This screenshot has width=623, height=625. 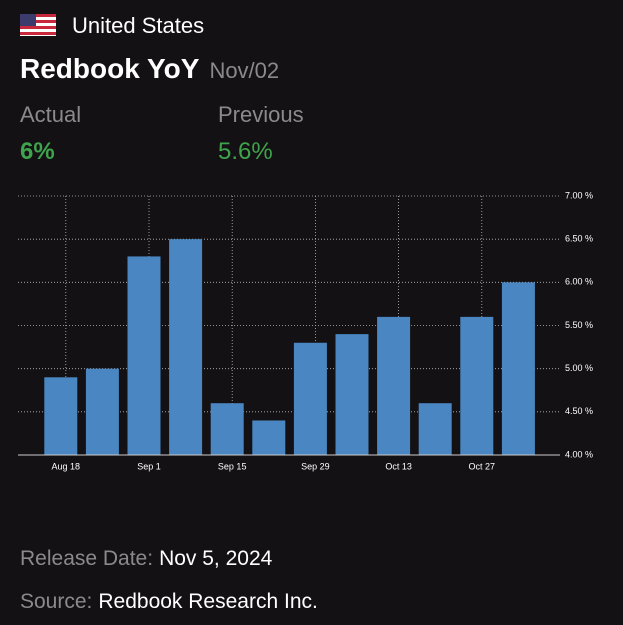 What do you see at coordinates (66, 466) in the screenshot?
I see `x-tick-label: Aug 18` at bounding box center [66, 466].